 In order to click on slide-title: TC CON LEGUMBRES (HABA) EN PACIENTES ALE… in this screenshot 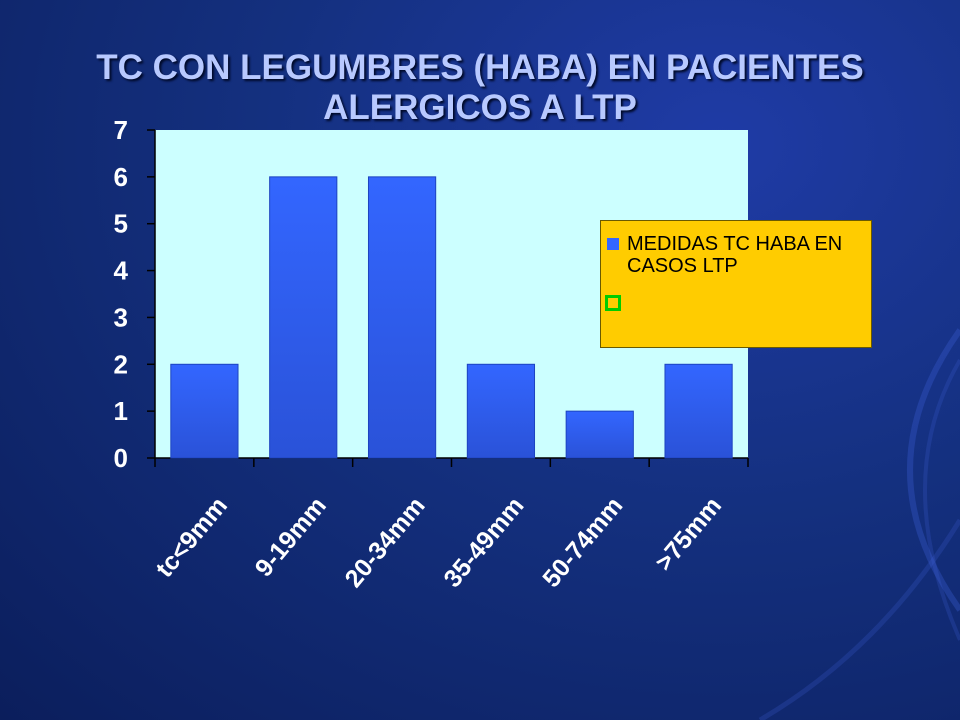, I will do `click(480, 88)`.